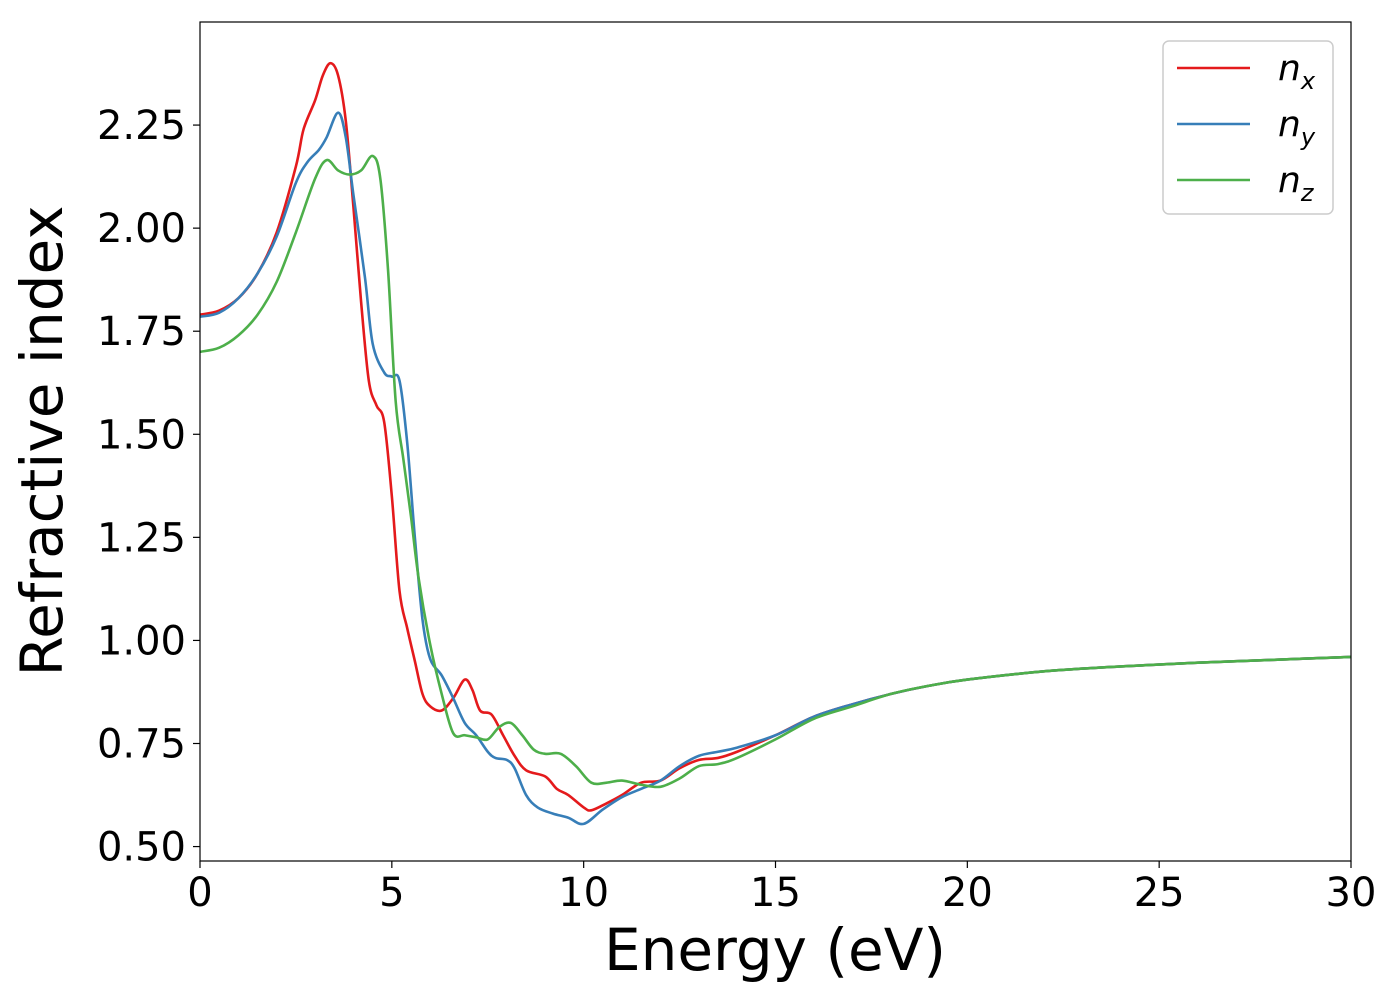 The width and height of the screenshot is (1400, 1000). Describe the element at coordinates (1351, 893) in the screenshot. I see `x-tick-label: 30` at that location.